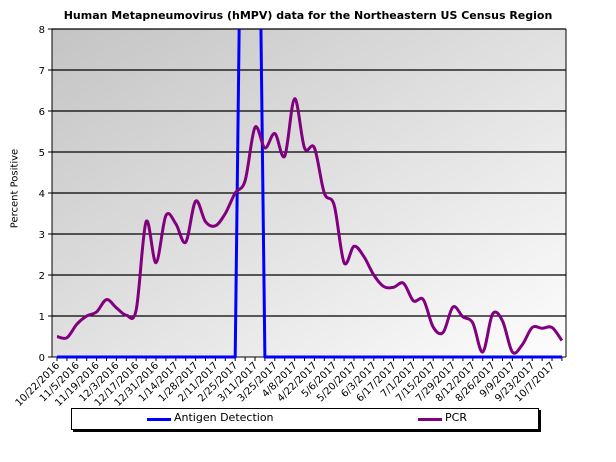 This screenshot has width=616, height=462. I want to click on y-tick-label: 3, so click(42, 235).